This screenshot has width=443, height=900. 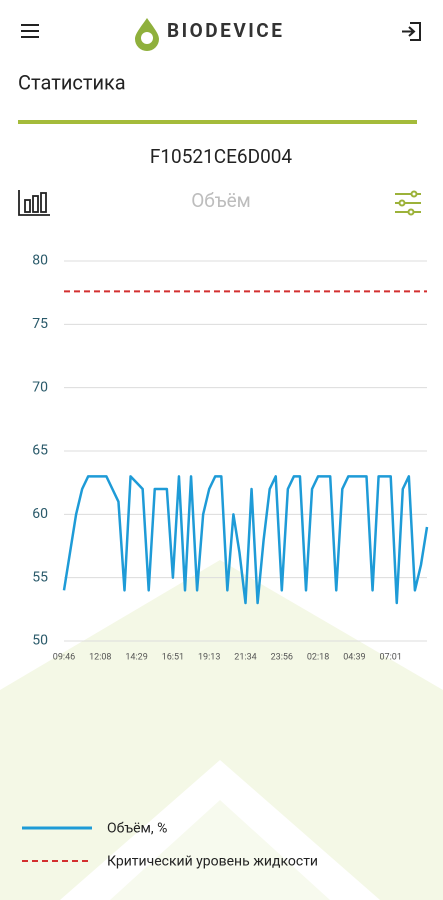 What do you see at coordinates (40, 641) in the screenshot?
I see `y-tick-label: 50` at bounding box center [40, 641].